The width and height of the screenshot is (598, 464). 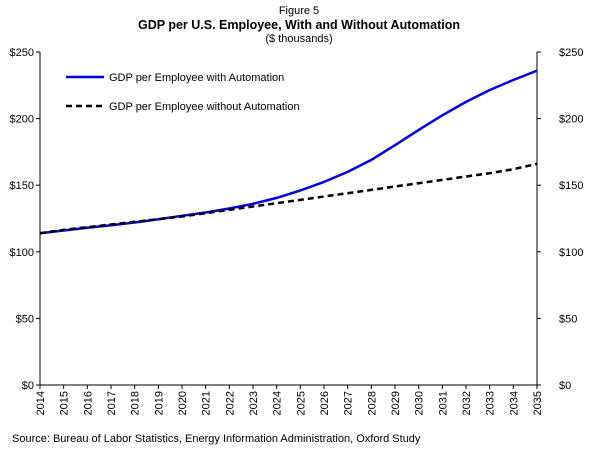 I want to click on legend-label: GDP per Employee with Automation, so click(x=196, y=78).